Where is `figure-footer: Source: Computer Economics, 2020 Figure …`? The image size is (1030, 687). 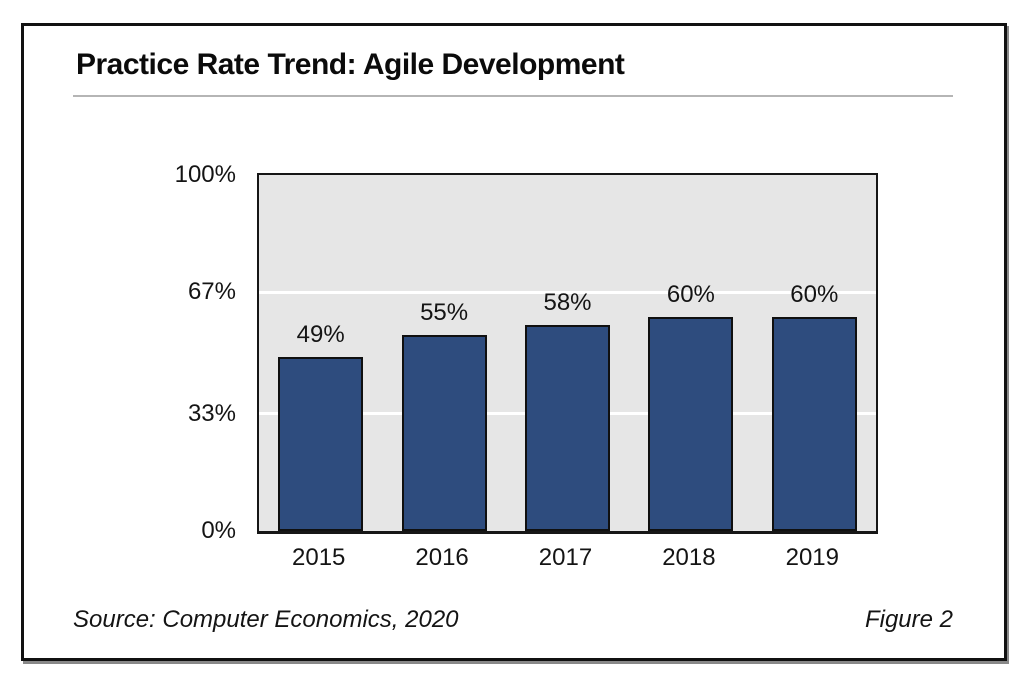 figure-footer: Source: Computer Economics, 2020 Figure … is located at coordinates (513, 620).